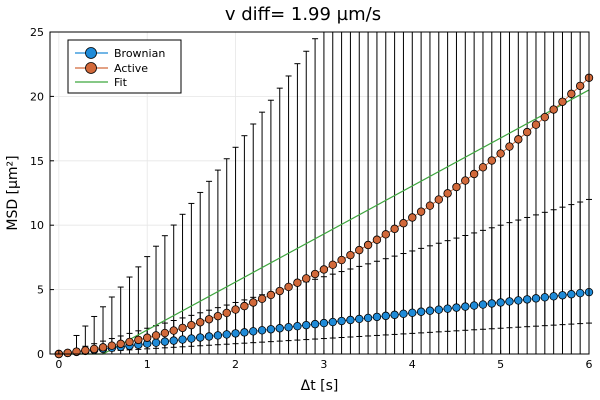  Describe the element at coordinates (58, 364) in the screenshot. I see `x-tick-label: 0` at that location.